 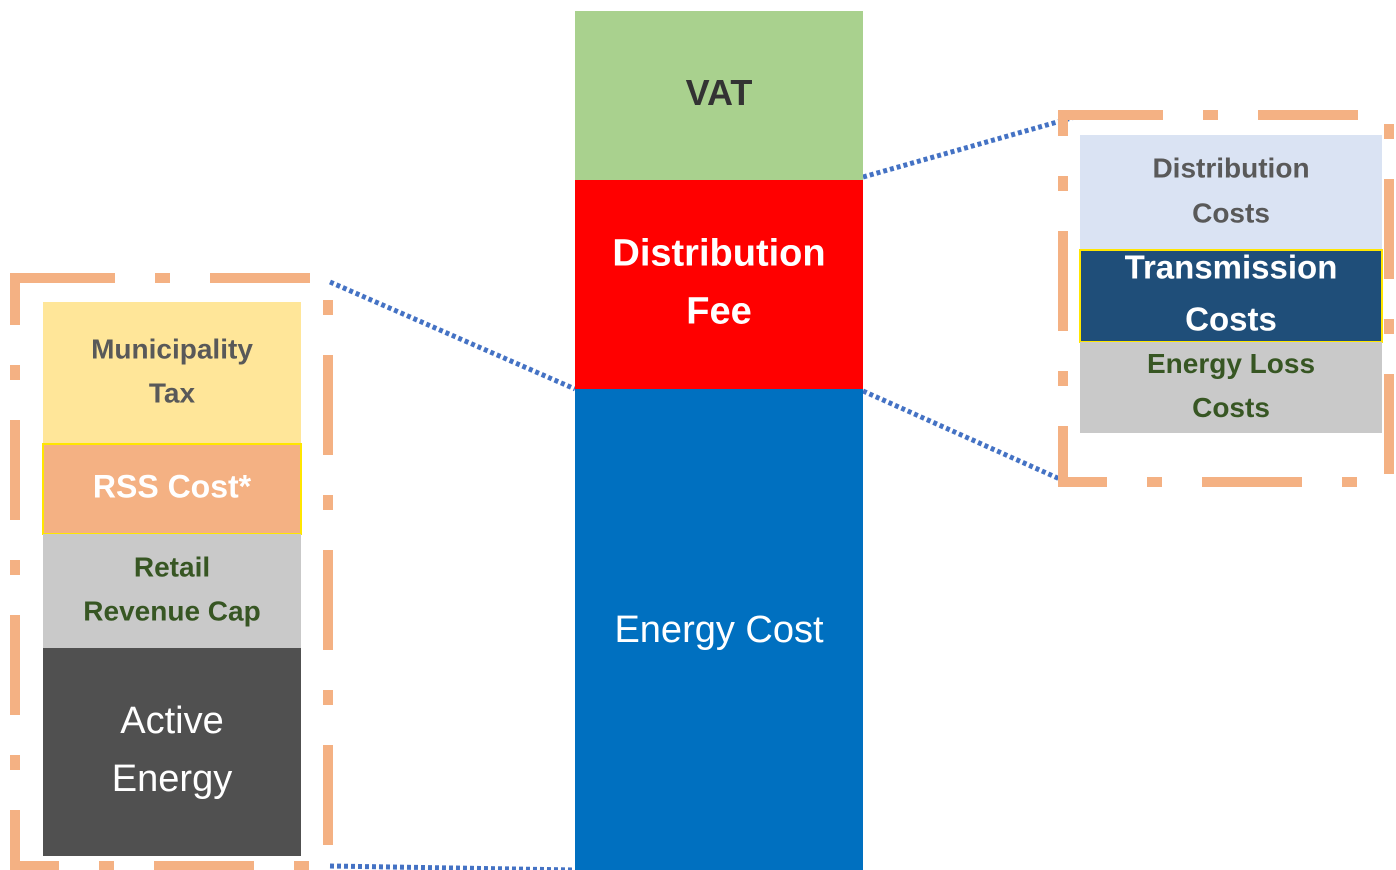 I want to click on block-label: RSS Cost*, so click(x=172, y=486).